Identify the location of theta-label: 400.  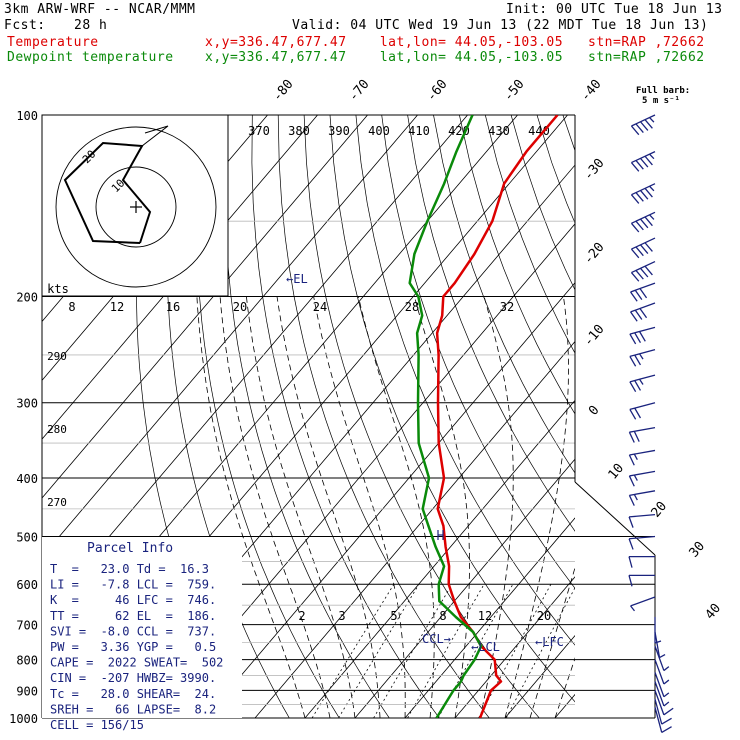
(379, 131).